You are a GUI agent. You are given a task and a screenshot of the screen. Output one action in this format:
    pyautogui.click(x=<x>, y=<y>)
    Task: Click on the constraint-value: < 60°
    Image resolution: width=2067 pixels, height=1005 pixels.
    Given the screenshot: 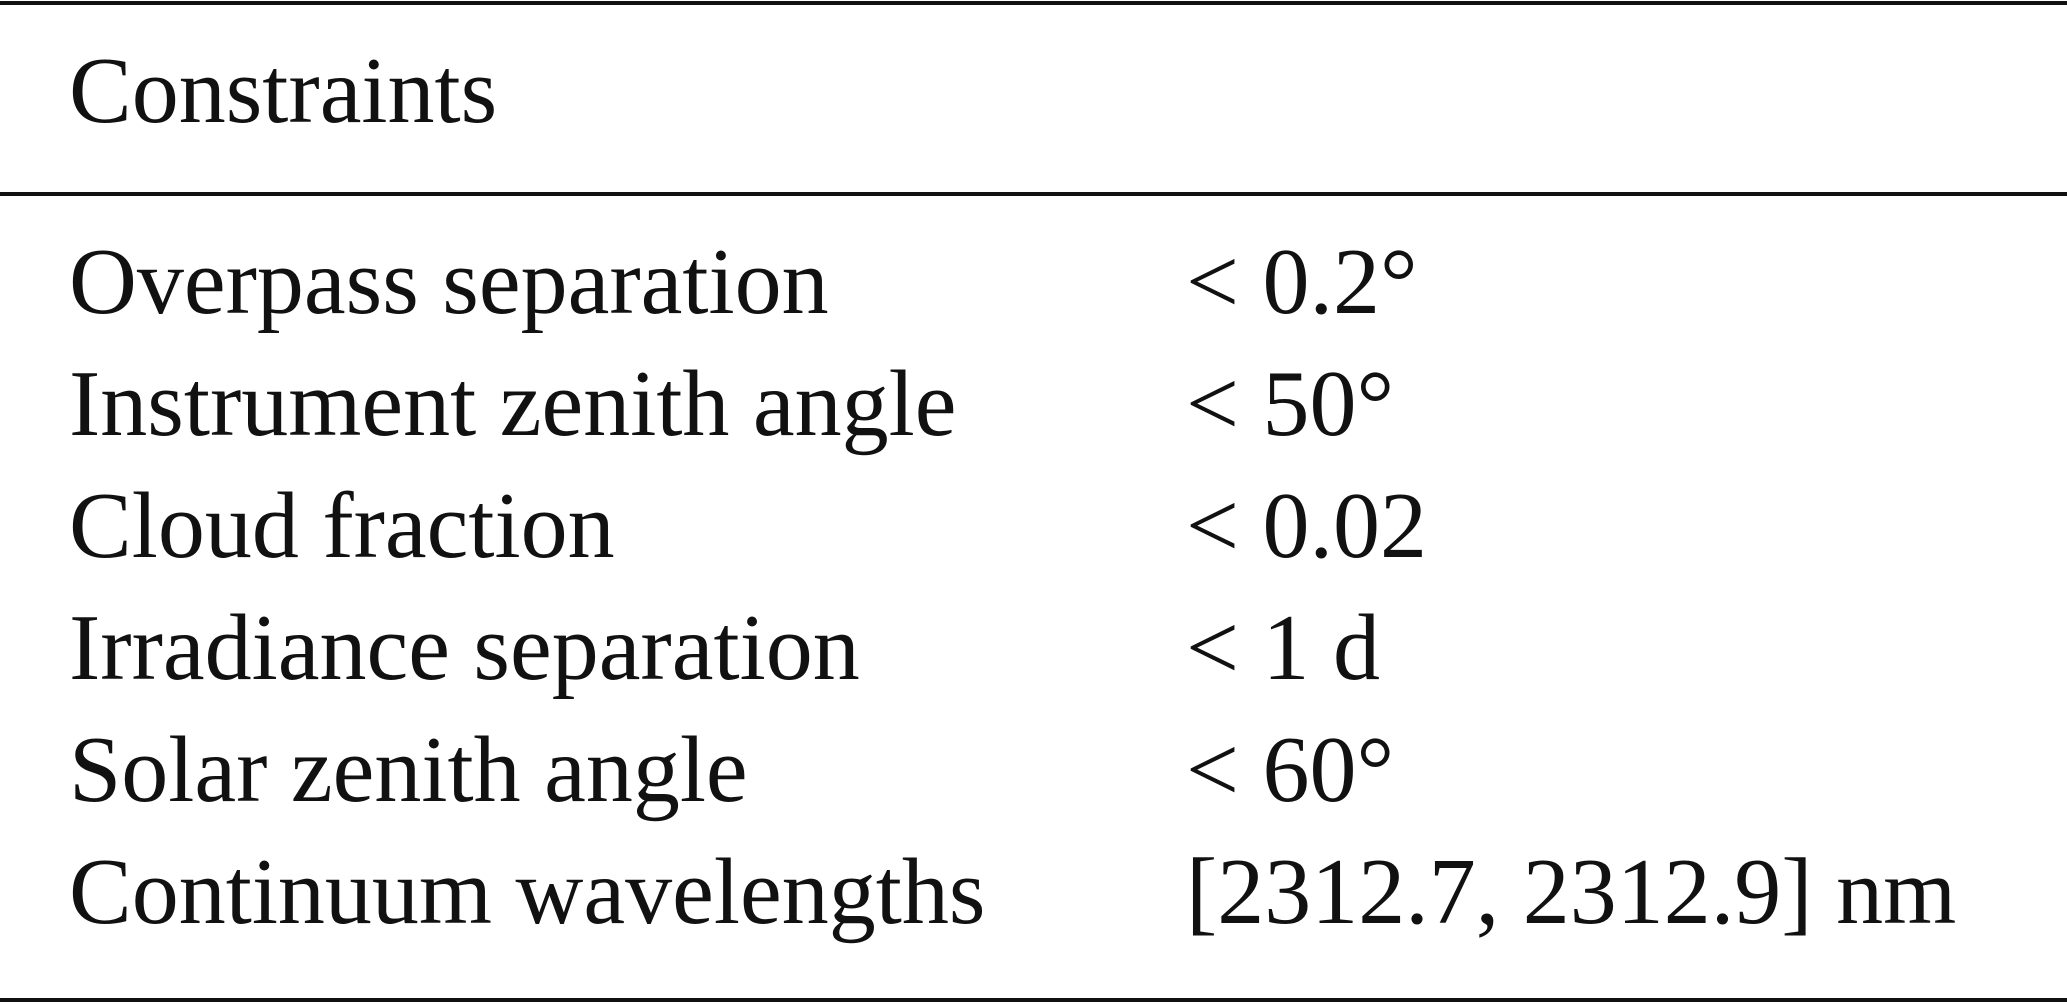 What is the action you would take?
    pyautogui.click(x=1290, y=770)
    